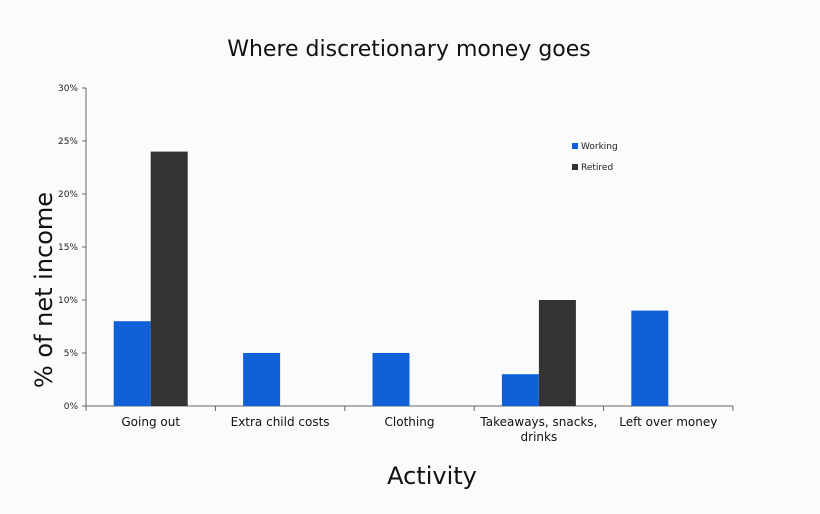  Describe the element at coordinates (68, 89) in the screenshot. I see `y-tick-label: 30%` at that location.